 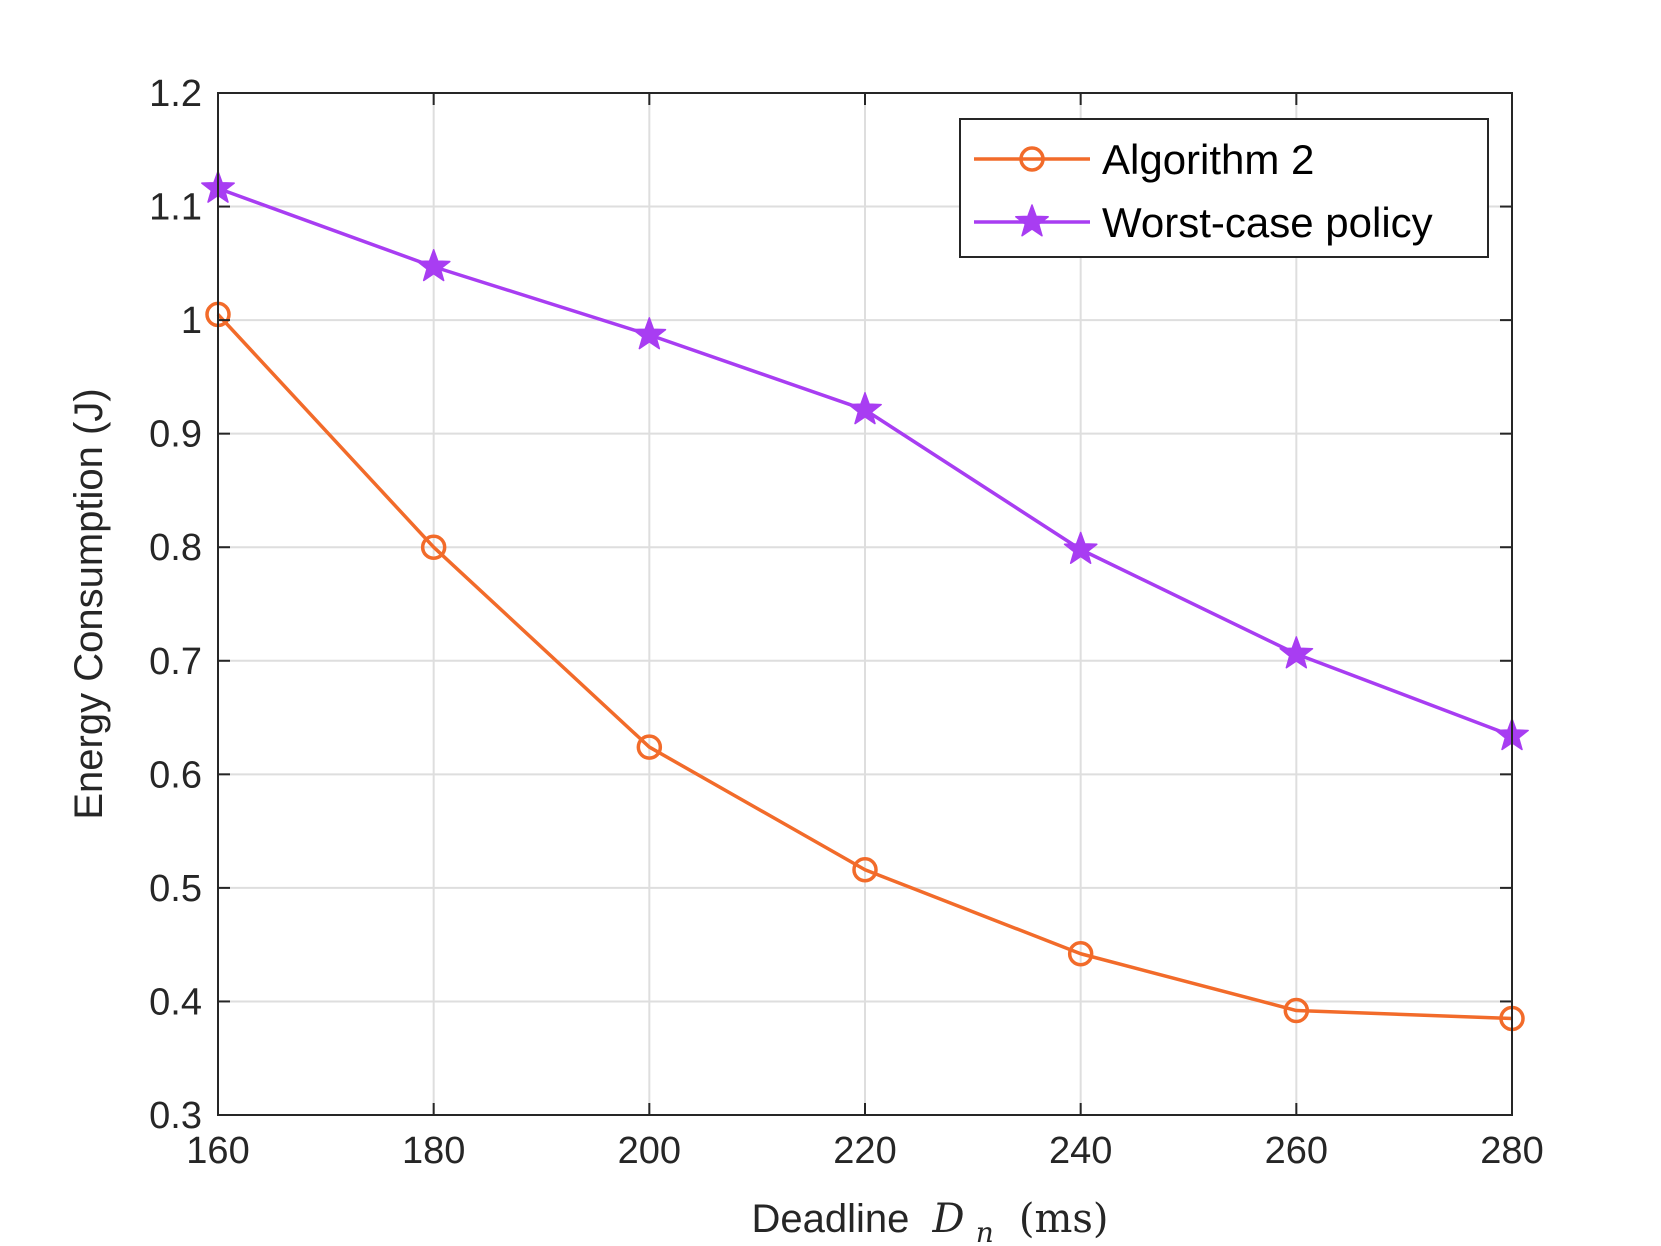 I want to click on legend-entries: Algorithm 2 Worst-case policy, so click(x=1203, y=191).